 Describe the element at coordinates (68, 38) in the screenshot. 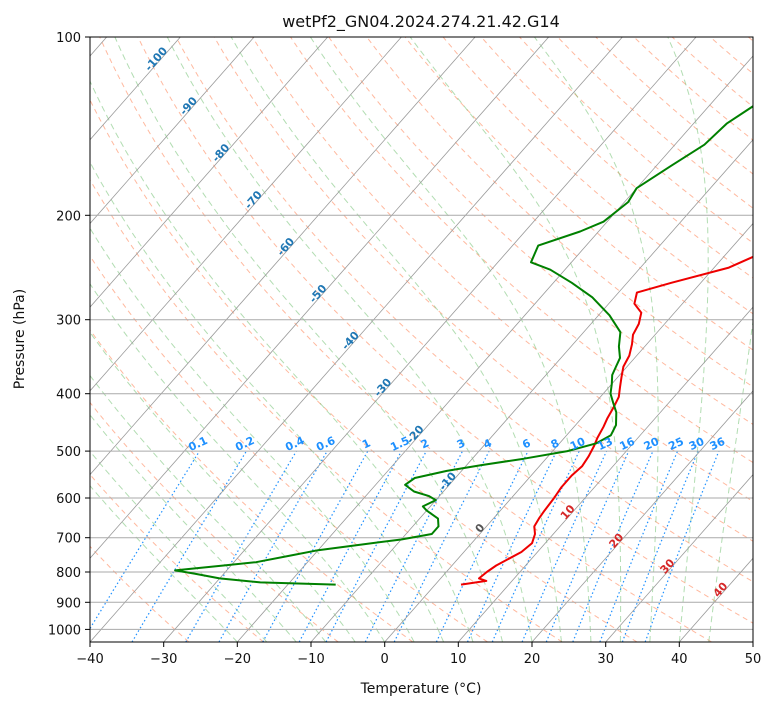

I see `y-tick-label: 100` at that location.